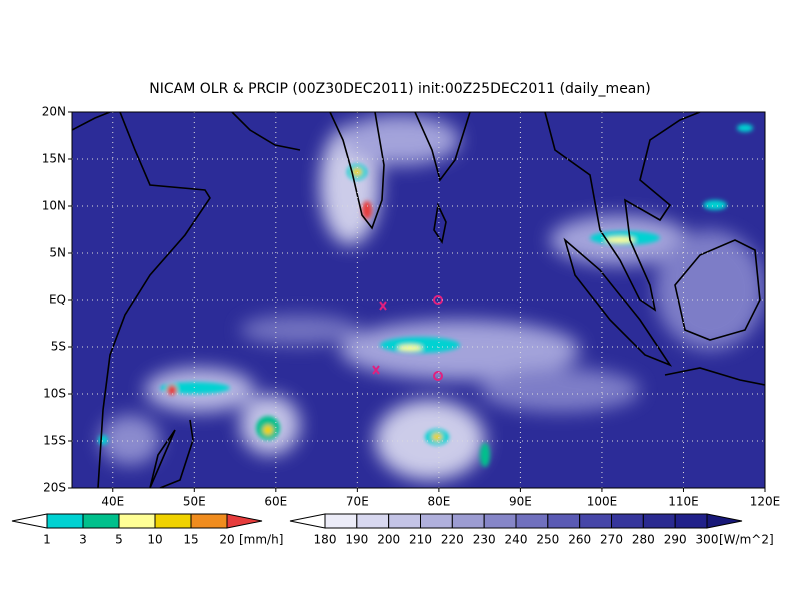 This screenshot has width=800, height=600. What do you see at coordinates (47, 540) in the screenshot?
I see `colorbar-label: 1` at bounding box center [47, 540].